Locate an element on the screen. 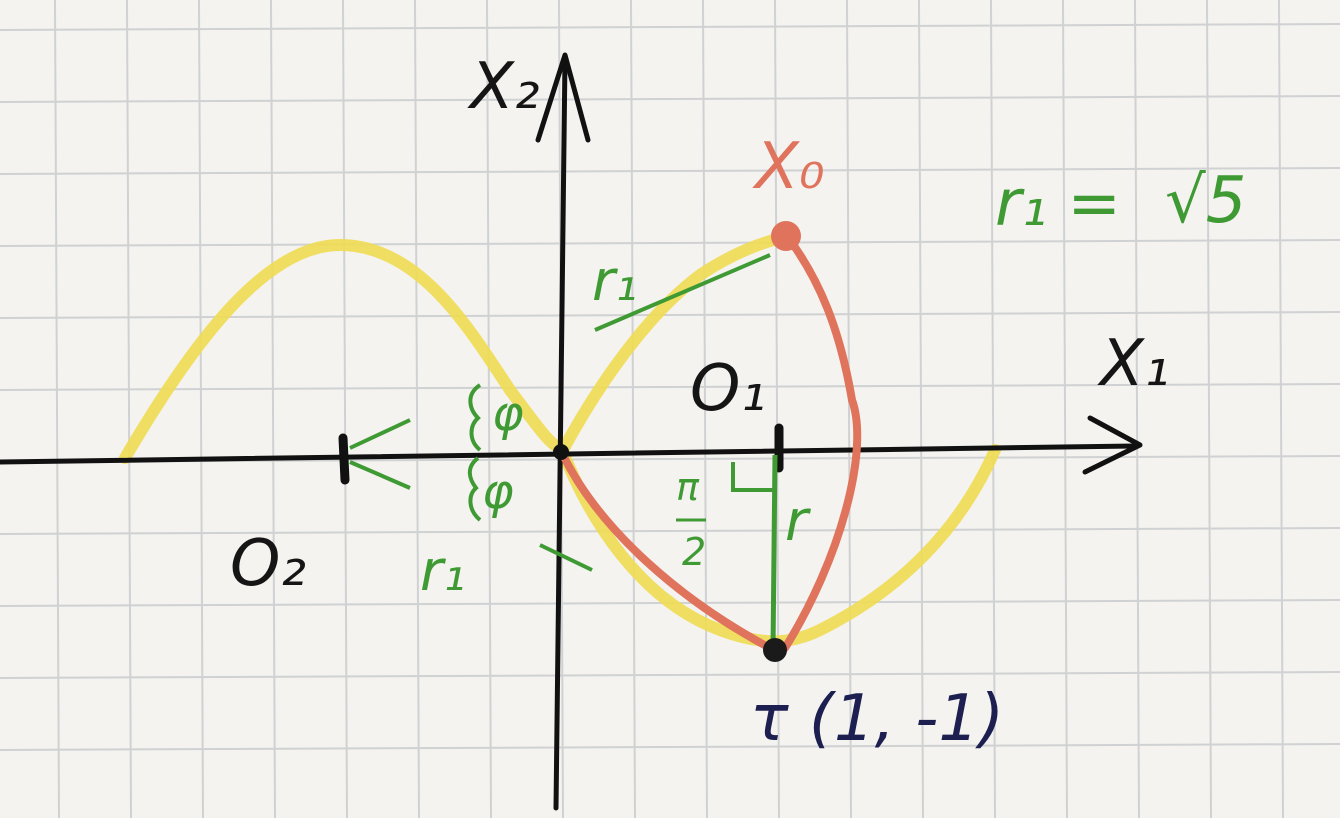  yellow-curve is located at coordinates (457, 347).